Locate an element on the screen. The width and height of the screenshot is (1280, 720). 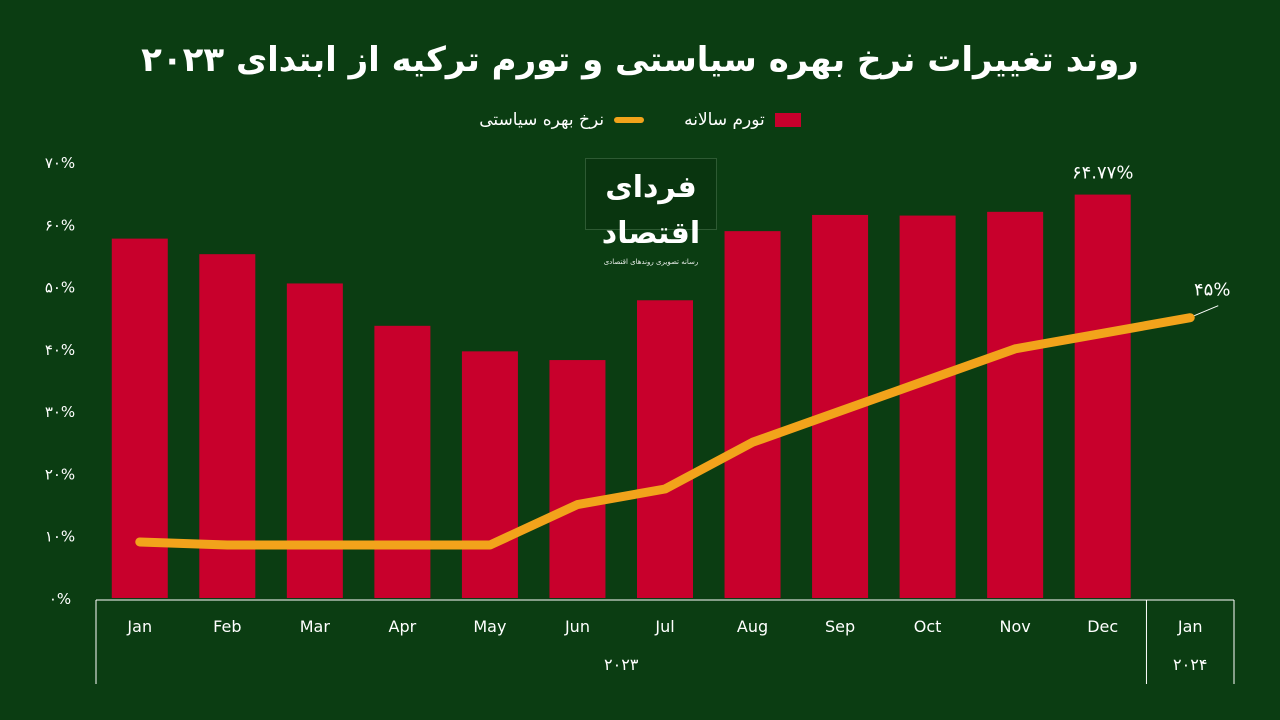
x-tick-label: Sep is located at coordinates (840, 626).